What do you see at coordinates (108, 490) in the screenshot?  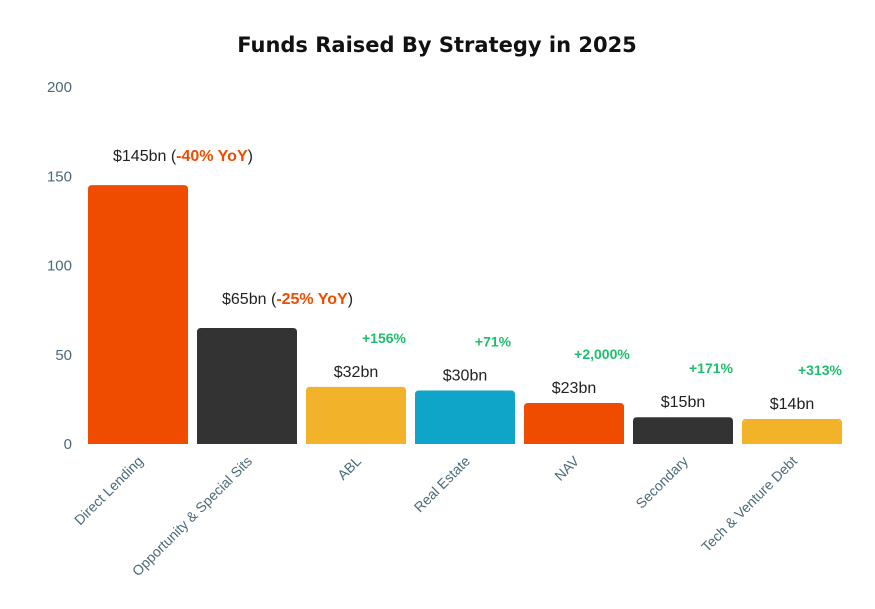 I see `x-tick-label: Direct Lending` at bounding box center [108, 490].